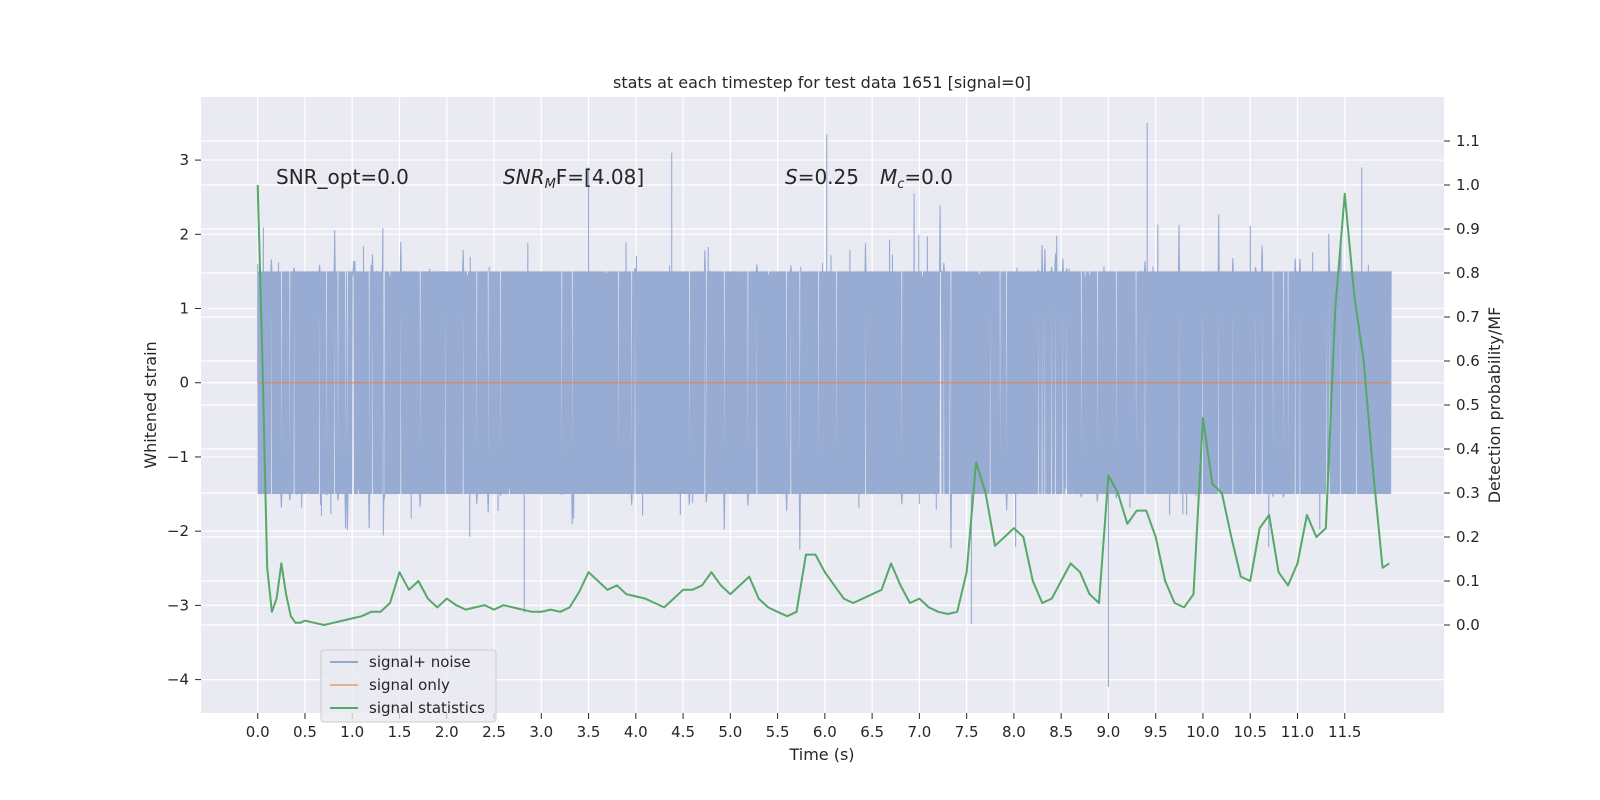  Describe the element at coordinates (184, 160) in the screenshot. I see `y-tick-label: 3` at that location.